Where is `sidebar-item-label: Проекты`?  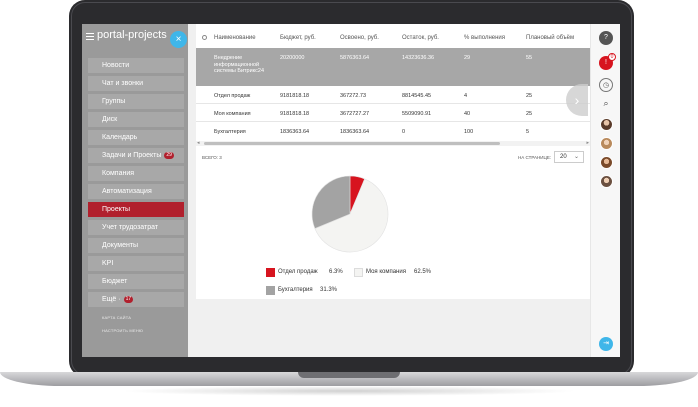 sidebar-item-label: Проекты is located at coordinates (116, 209).